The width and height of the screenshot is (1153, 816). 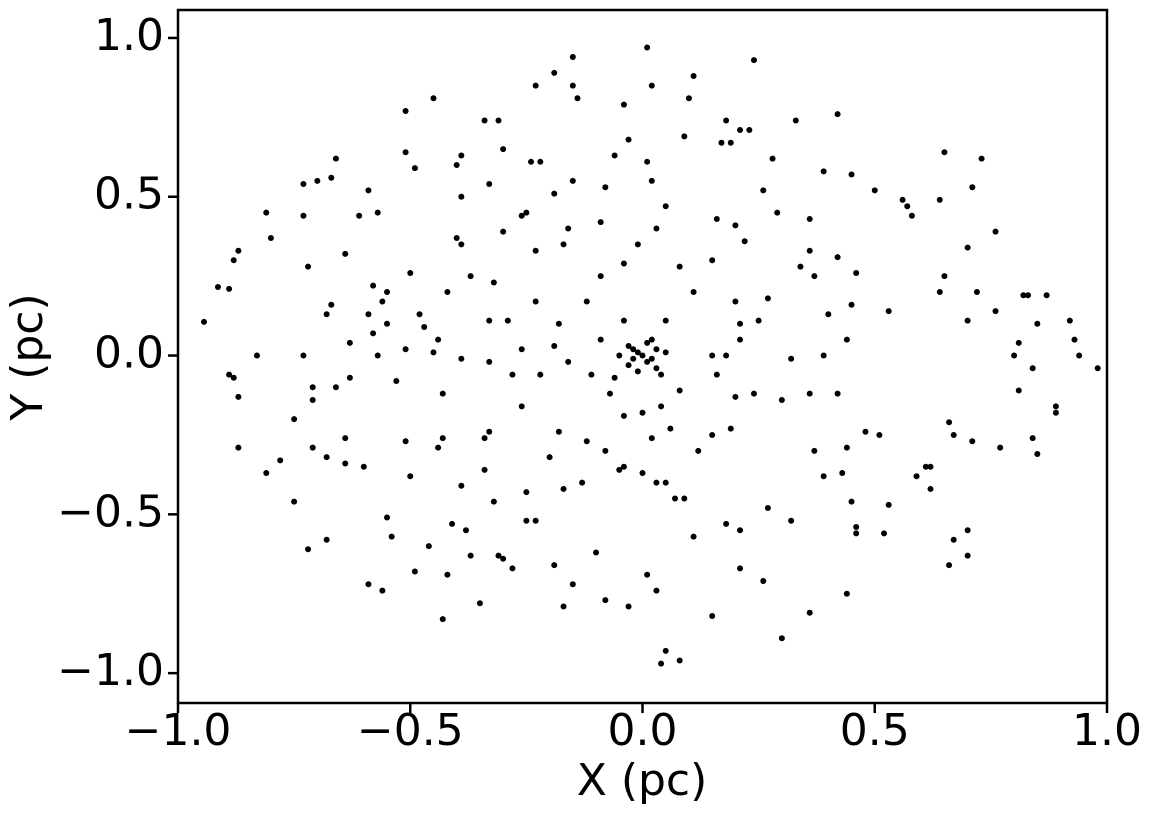 What do you see at coordinates (643, 730) in the screenshot?
I see `x-tick-label: 0.0` at bounding box center [643, 730].